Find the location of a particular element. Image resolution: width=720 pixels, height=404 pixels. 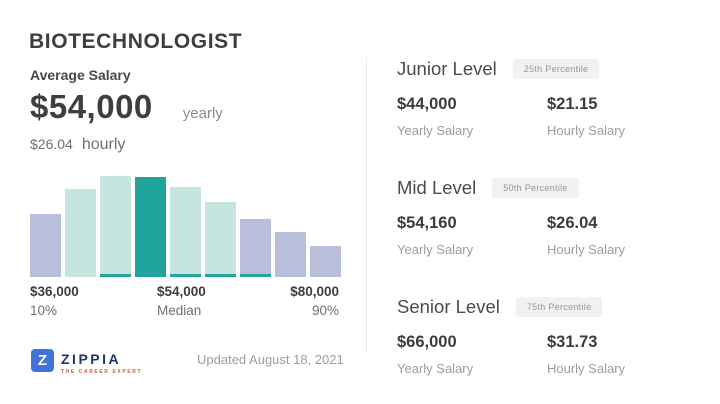

tick-label: 90% is located at coordinates (325, 310).